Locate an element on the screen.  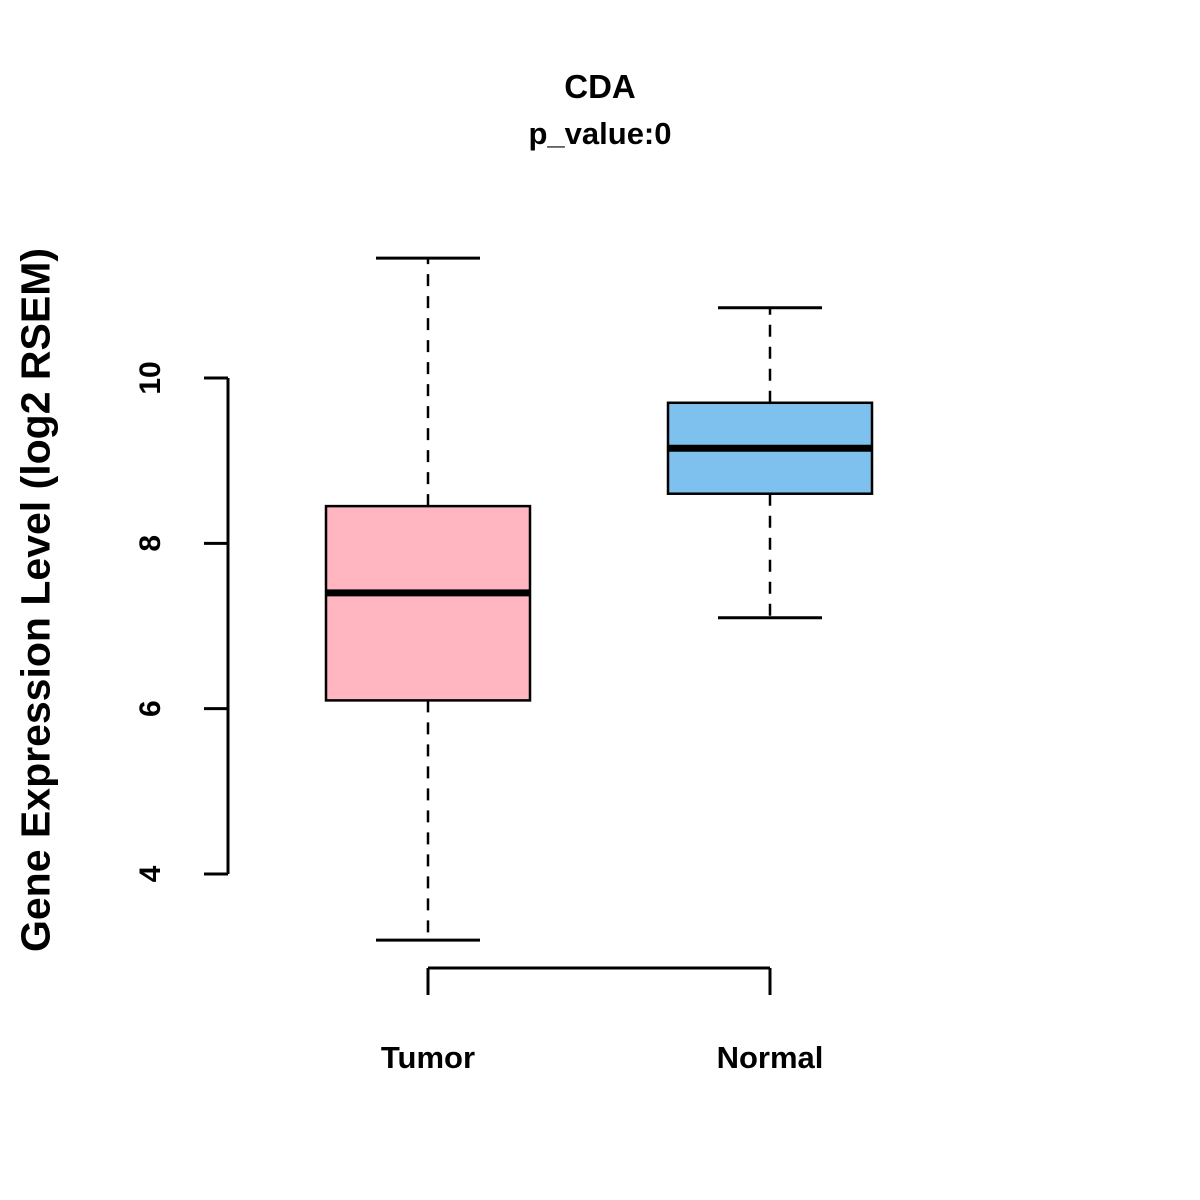
y-tick-label: 10 is located at coordinates (150, 377).